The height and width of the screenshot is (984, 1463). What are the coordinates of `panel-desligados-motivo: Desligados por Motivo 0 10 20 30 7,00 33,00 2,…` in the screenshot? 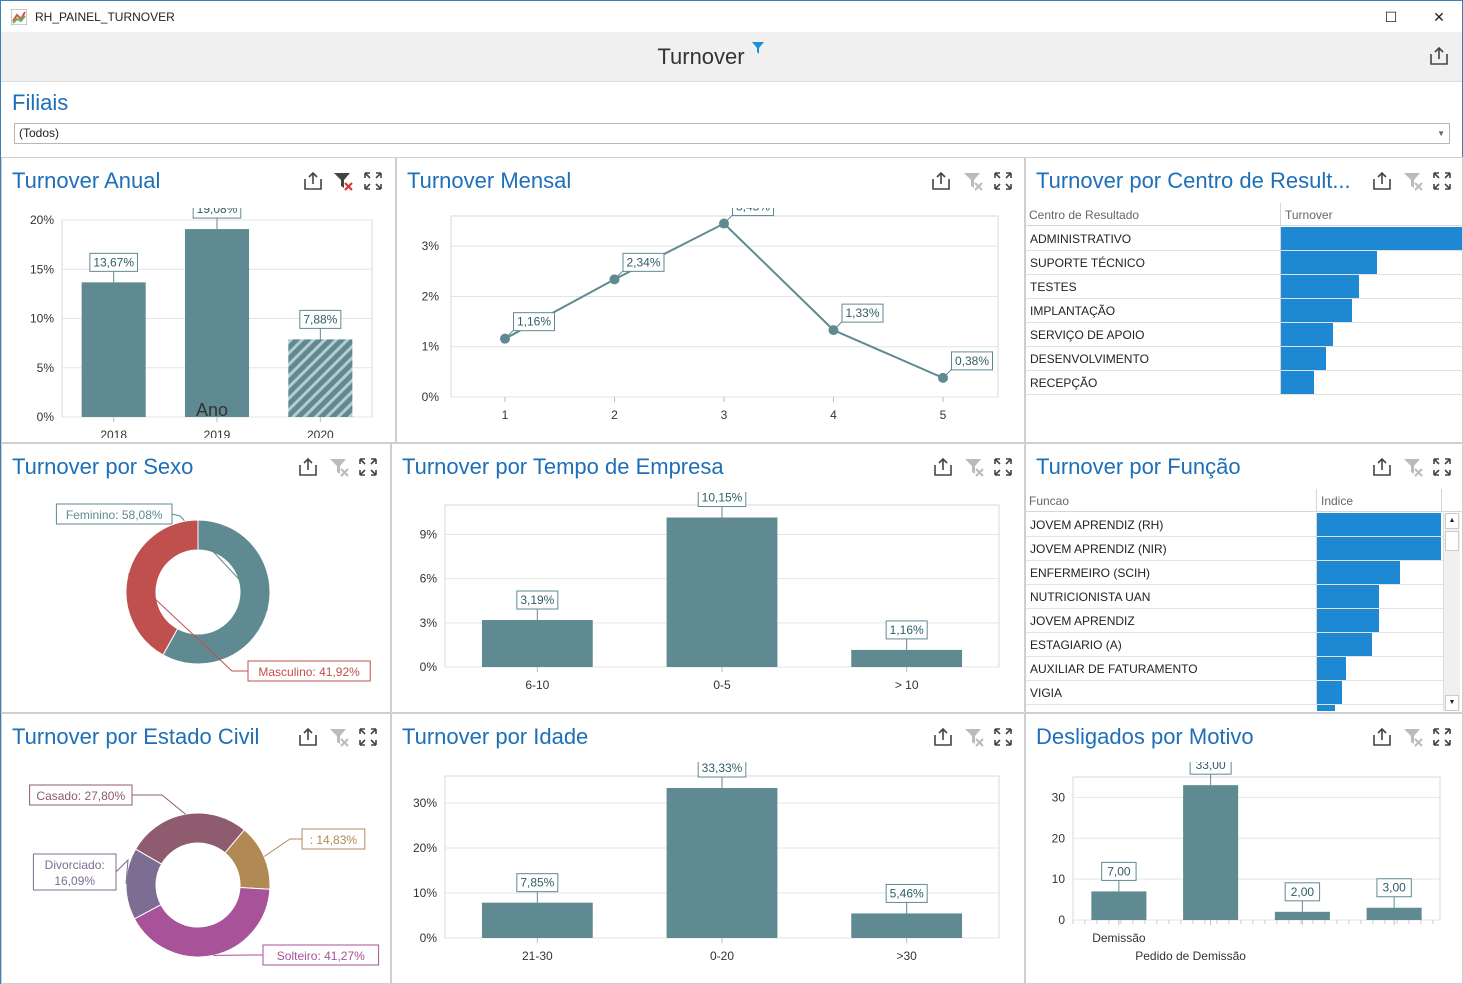 It's located at (1244, 848).